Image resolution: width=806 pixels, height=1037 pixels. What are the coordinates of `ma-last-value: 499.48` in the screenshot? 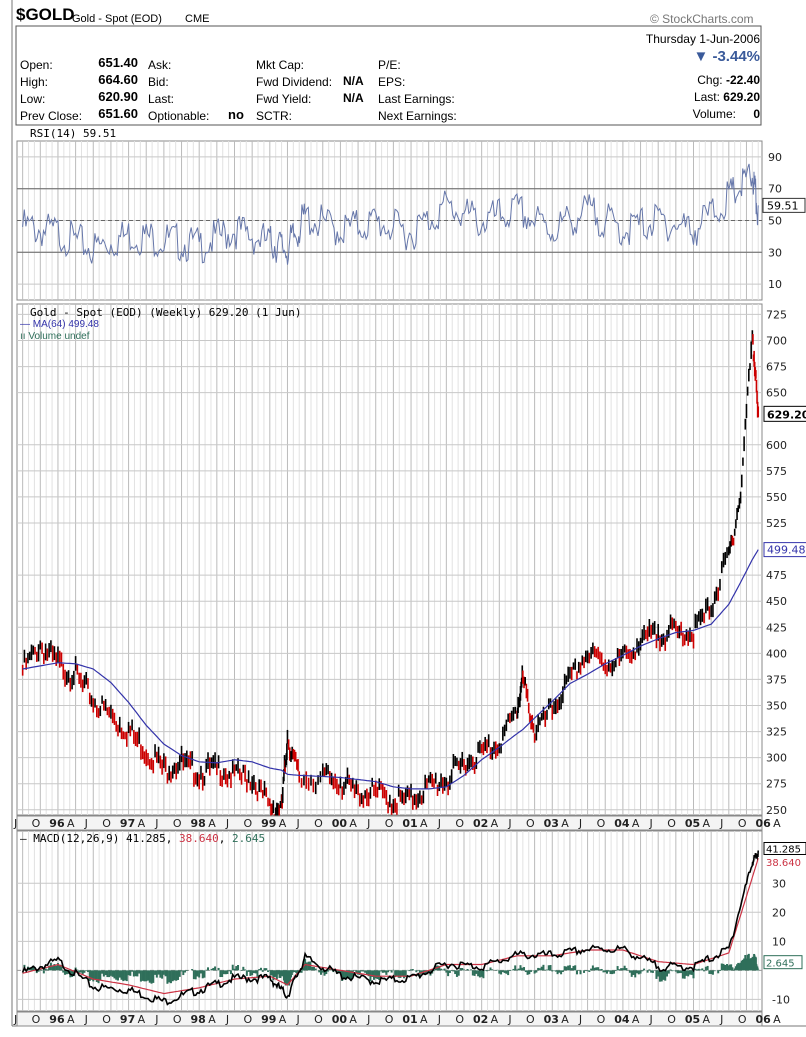 It's located at (786, 550).